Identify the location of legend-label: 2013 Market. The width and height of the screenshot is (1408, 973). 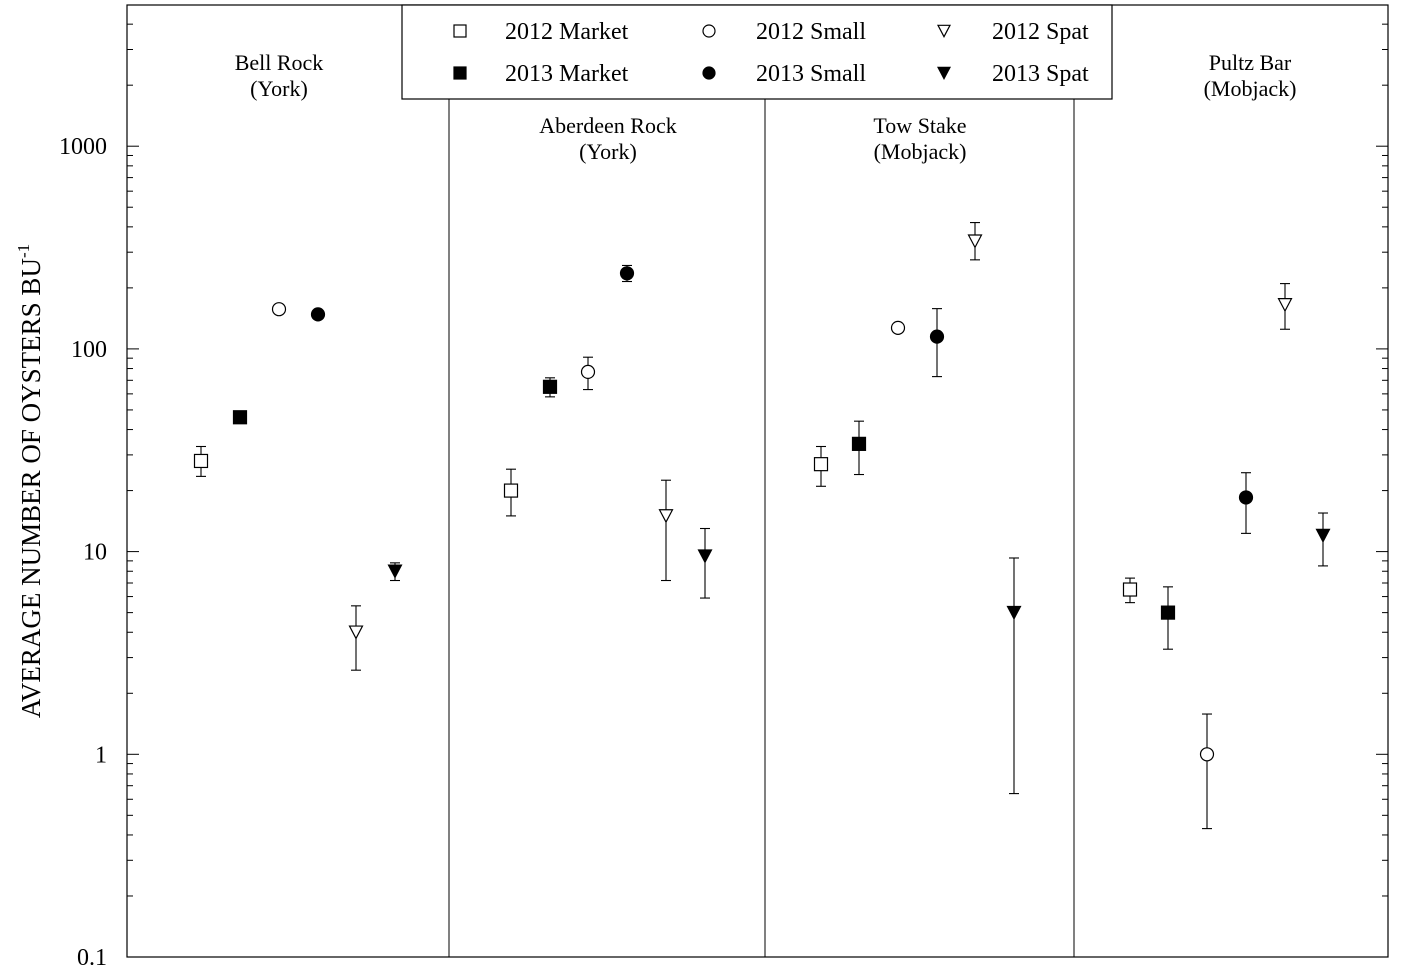
(567, 74).